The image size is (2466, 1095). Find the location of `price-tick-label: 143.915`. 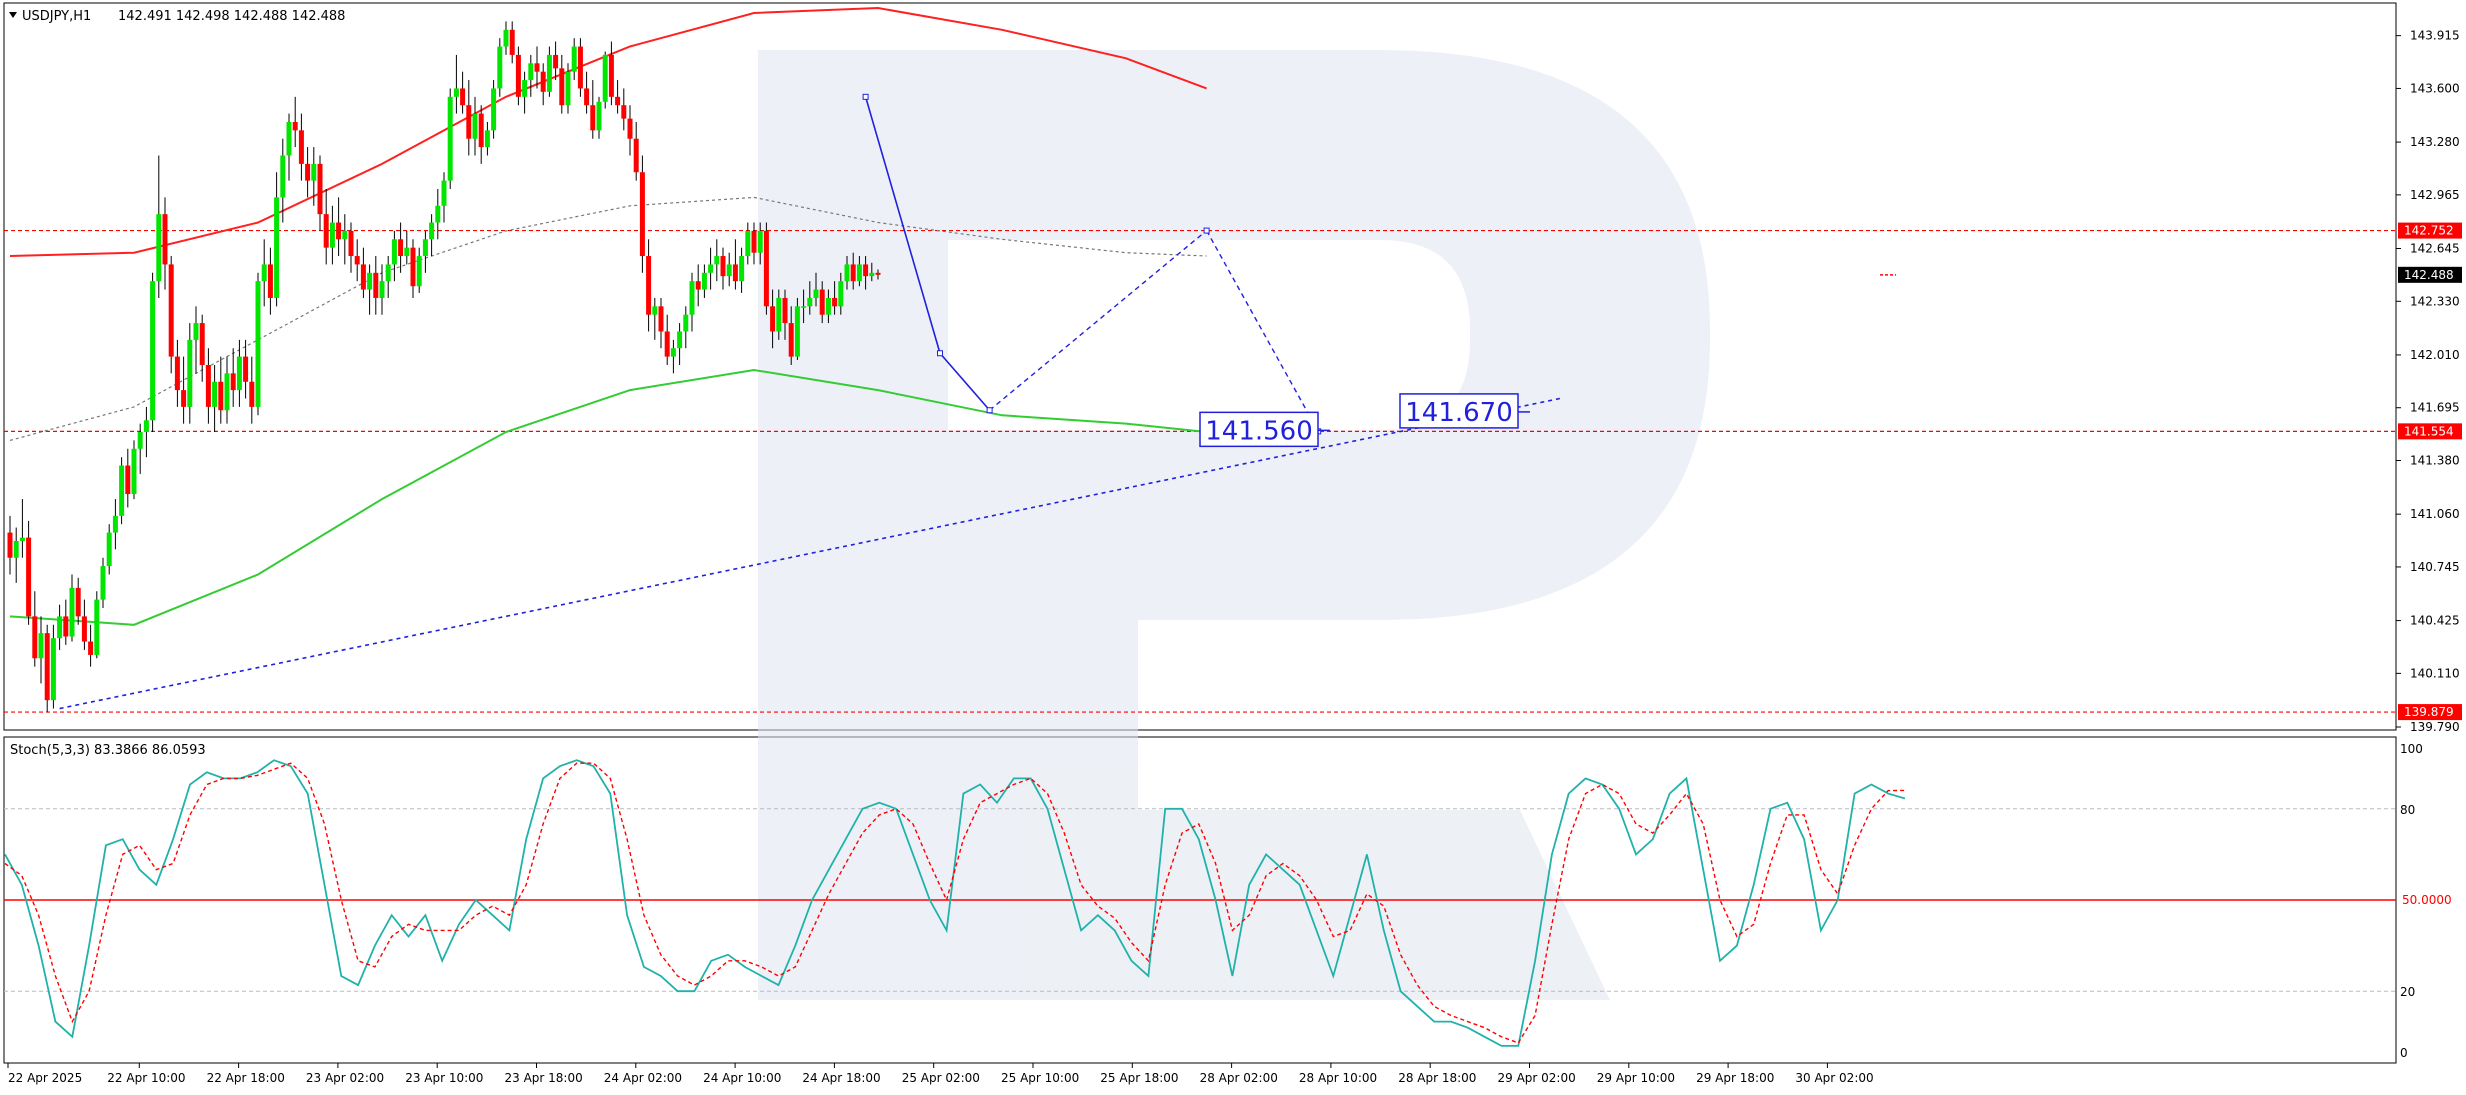

price-tick-label: 143.915 is located at coordinates (2435, 36).